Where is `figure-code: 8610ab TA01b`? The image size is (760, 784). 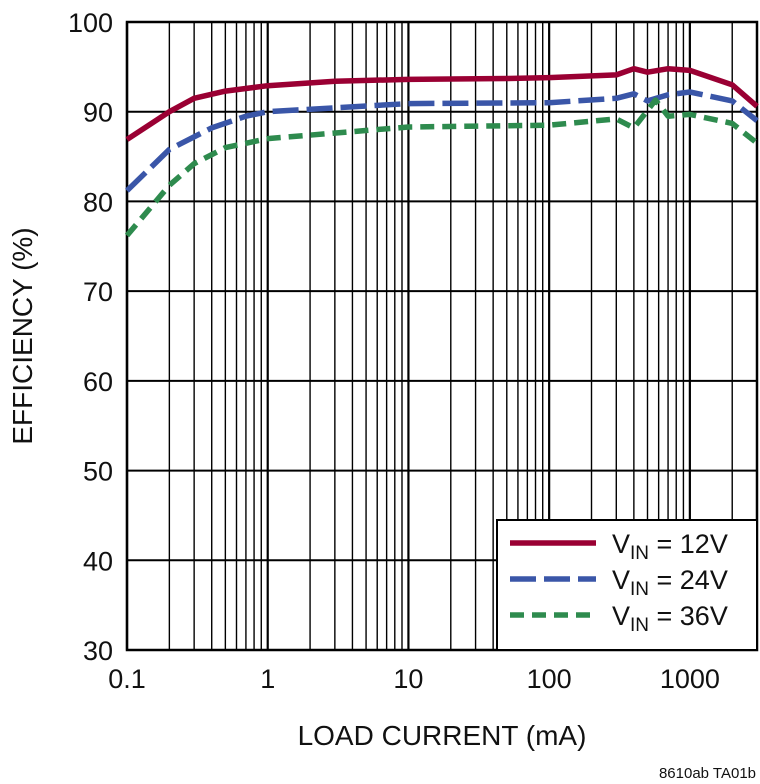 figure-code: 8610ab TA01b is located at coordinates (707, 773).